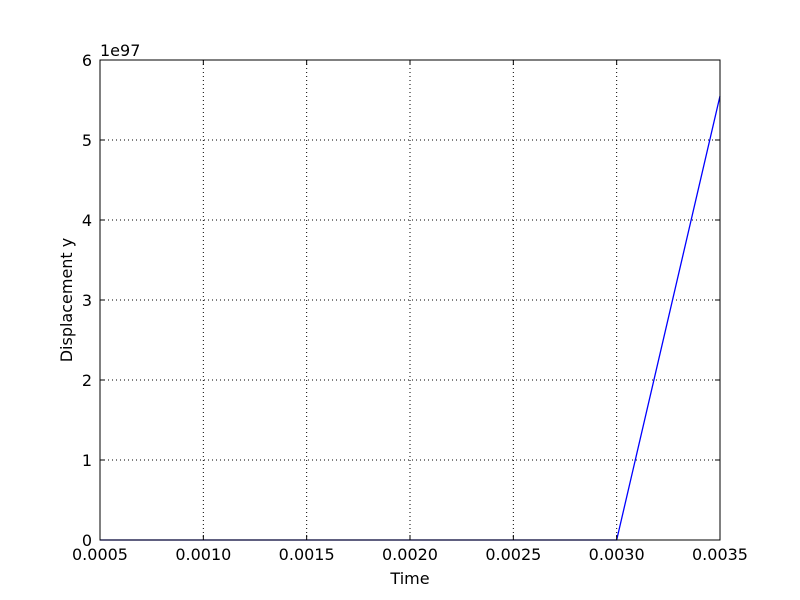 The height and width of the screenshot is (600, 800). What do you see at coordinates (87, 220) in the screenshot?
I see `y-tick-label: 4` at bounding box center [87, 220].